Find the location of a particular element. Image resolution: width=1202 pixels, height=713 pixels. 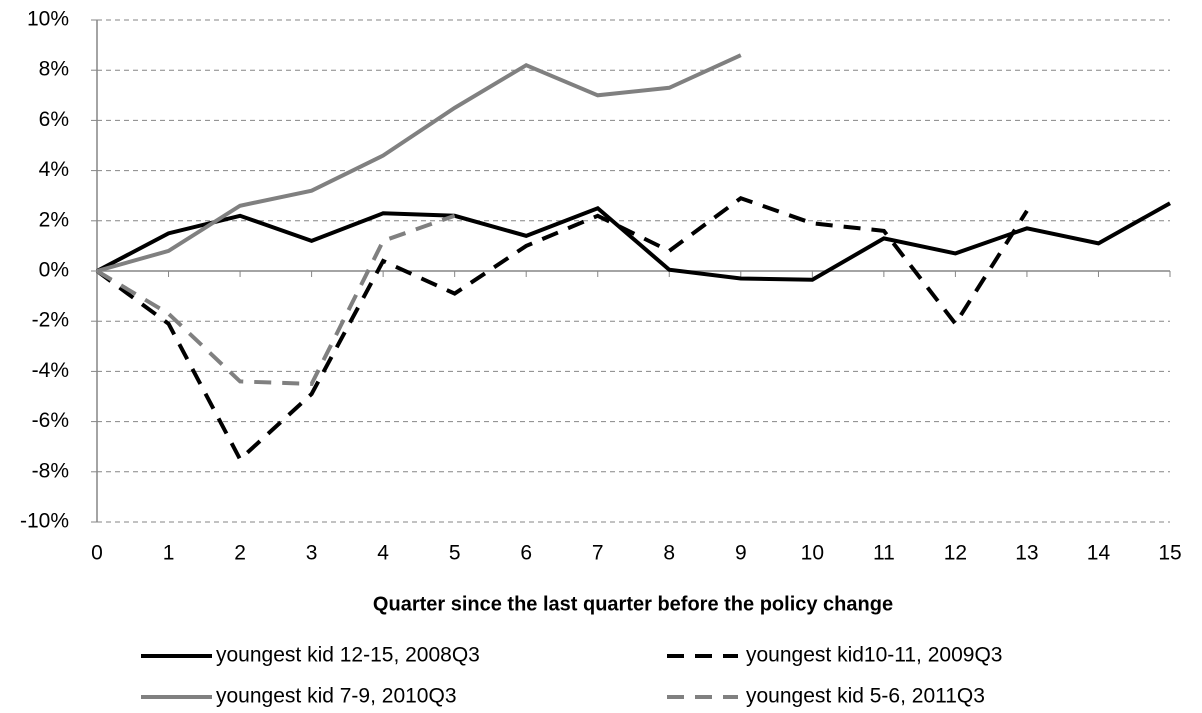

legend-label: youngest kid 7-9, 2010Q3 is located at coordinates (336, 696).